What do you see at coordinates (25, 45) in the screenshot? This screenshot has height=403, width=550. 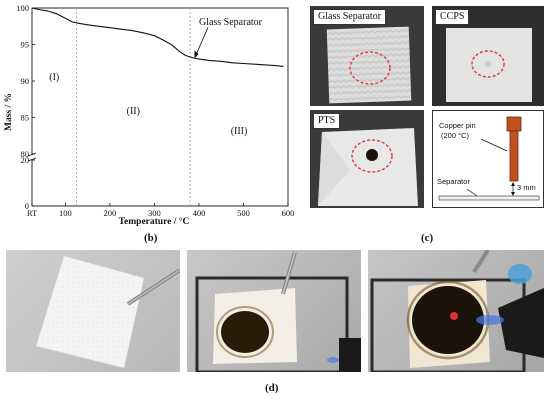 I see `y-tick-label: 95` at bounding box center [25, 45].